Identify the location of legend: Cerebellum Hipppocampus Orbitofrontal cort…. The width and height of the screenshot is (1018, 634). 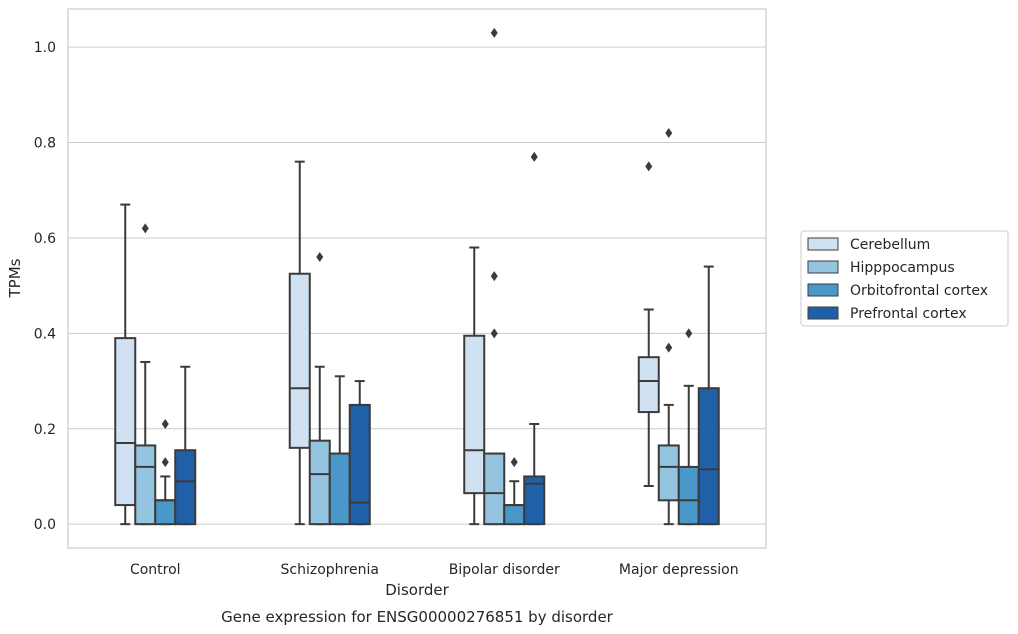
(904, 278).